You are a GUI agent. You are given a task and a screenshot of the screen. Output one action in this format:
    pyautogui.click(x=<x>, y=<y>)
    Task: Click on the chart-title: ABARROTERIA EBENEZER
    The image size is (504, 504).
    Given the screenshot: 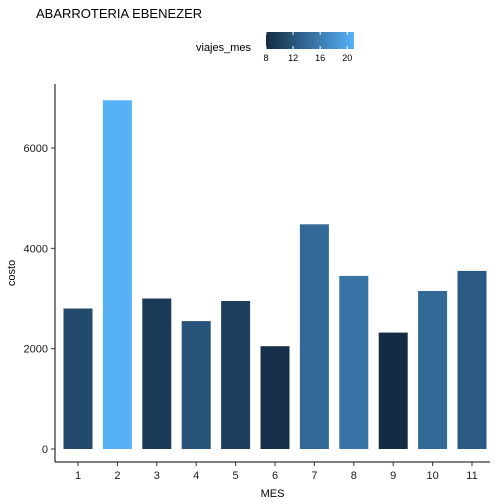 What is the action you would take?
    pyautogui.click(x=119, y=13)
    